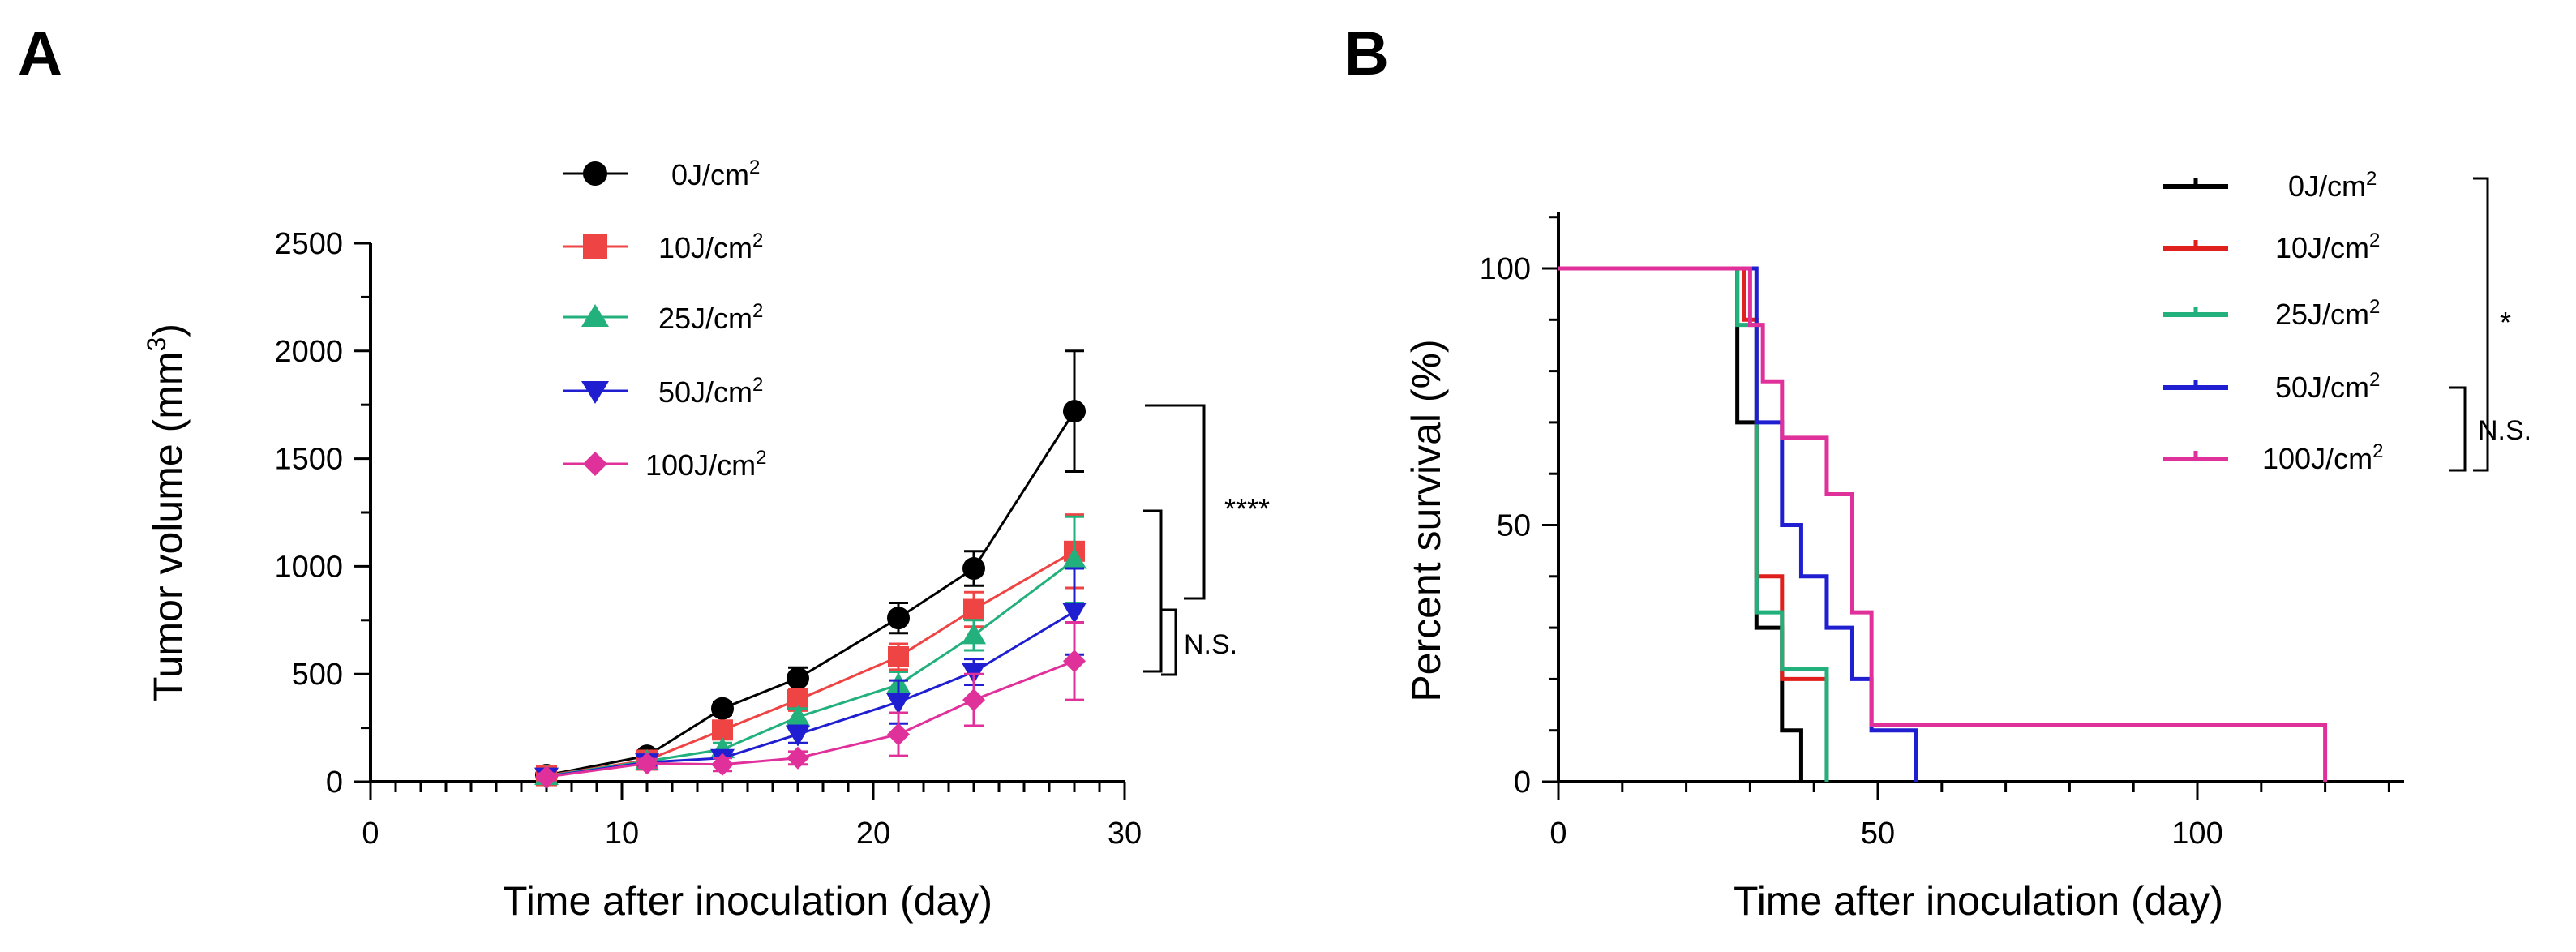 Image resolution: width=2576 pixels, height=952 pixels. What do you see at coordinates (308, 567) in the screenshot?
I see `a-y-tick-label: 1000` at bounding box center [308, 567].